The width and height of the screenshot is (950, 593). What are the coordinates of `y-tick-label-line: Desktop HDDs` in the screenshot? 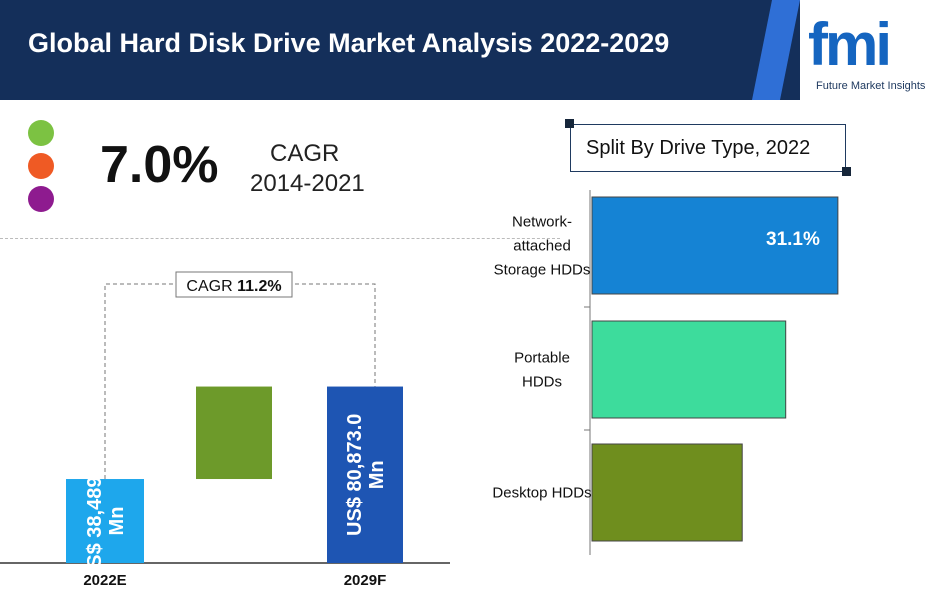 It's located at (541, 493).